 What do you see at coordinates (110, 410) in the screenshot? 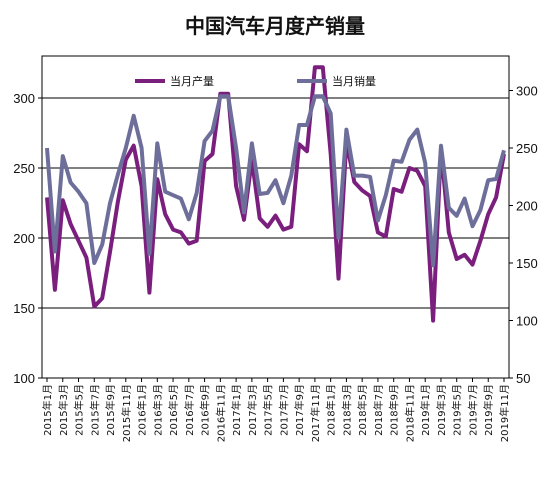
I see `x-tick-label: 2015年9月` at bounding box center [110, 410].